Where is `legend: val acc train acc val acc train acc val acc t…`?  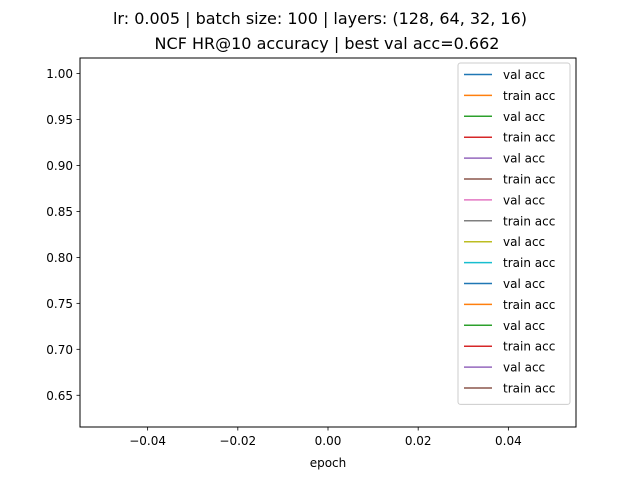 legend: val acc train acc val acc train acc val acc t… is located at coordinates (514, 233).